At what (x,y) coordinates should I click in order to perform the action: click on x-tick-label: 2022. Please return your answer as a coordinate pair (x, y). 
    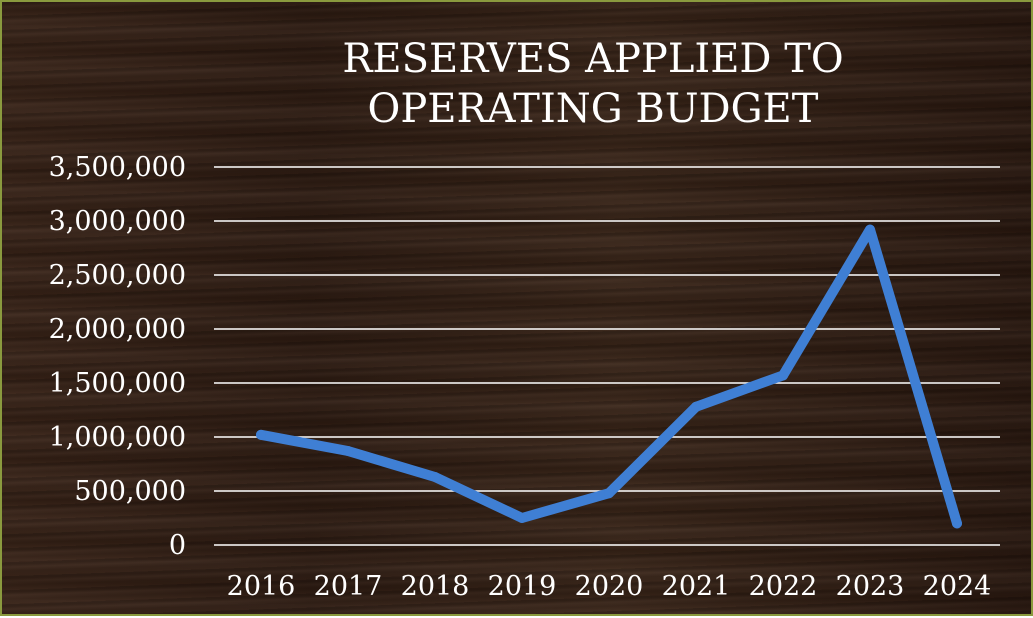
    Looking at the image, I should click on (783, 586).